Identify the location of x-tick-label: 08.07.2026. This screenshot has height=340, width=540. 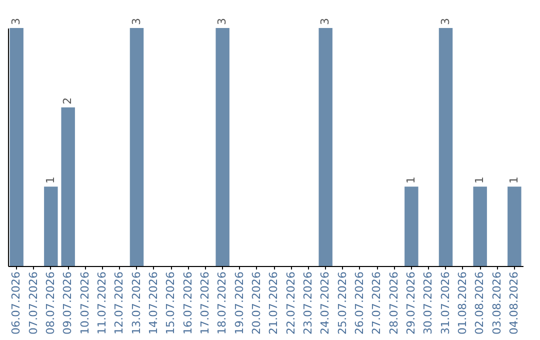
(50, 303).